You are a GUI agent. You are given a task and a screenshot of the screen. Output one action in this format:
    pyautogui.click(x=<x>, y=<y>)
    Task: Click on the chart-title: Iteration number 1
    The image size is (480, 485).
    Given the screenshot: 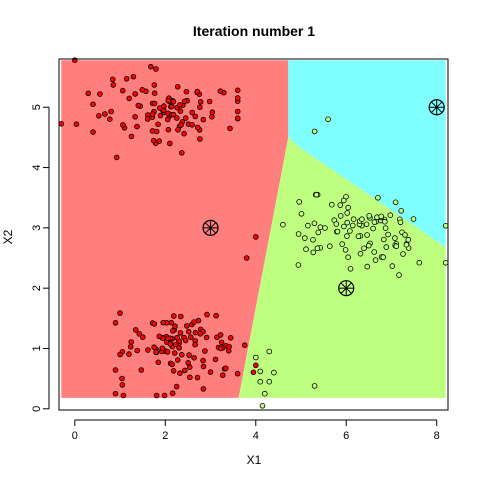 What is the action you would take?
    pyautogui.click(x=254, y=31)
    